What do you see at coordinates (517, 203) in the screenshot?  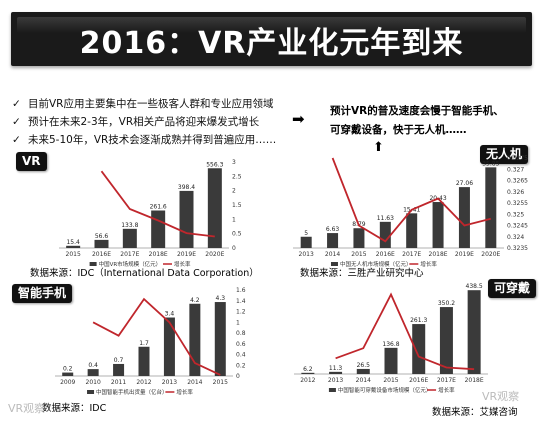 I see `y2-tick-label: 0.3255` at bounding box center [517, 203].